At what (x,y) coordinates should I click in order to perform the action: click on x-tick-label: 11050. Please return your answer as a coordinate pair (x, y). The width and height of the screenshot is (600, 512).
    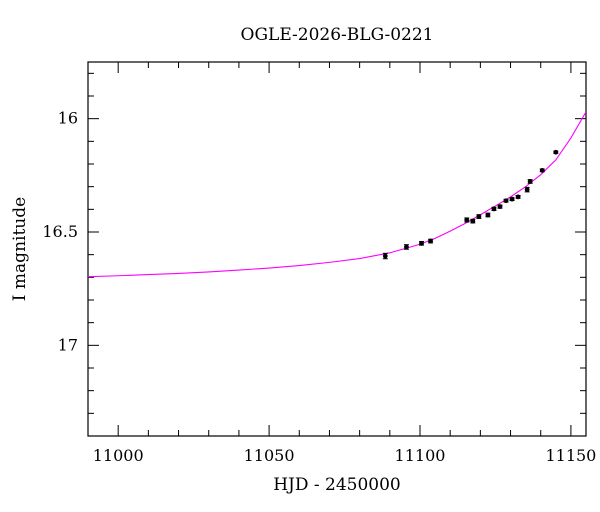
    Looking at the image, I should click on (269, 455).